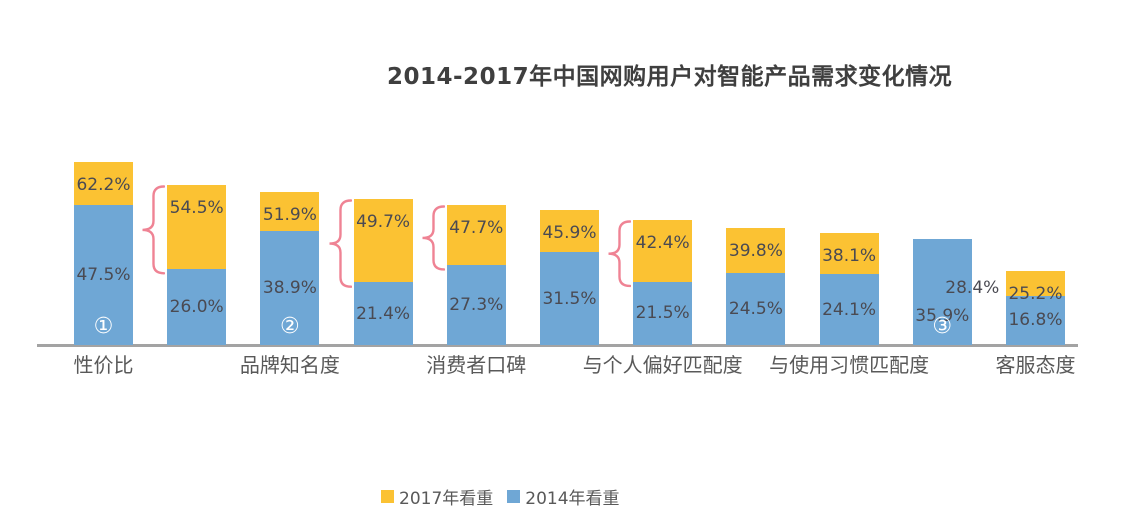 Image resolution: width=1148 pixels, height=520 pixels. I want to click on bar-2014-label: 47.5%, so click(103, 275).